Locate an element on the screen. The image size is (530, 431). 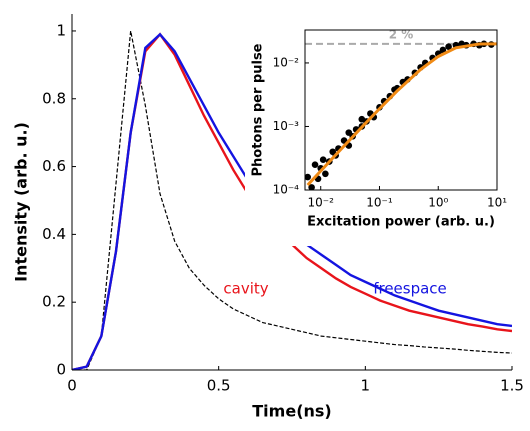
y-tick-label: 10⁻² is located at coordinates (286, 62).